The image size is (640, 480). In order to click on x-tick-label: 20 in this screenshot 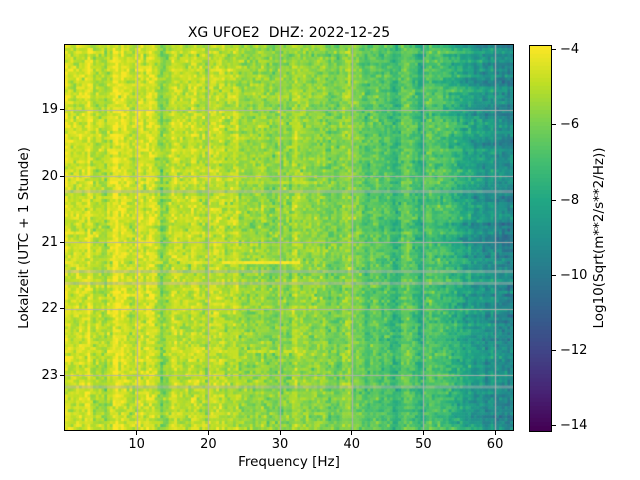, I will do `click(208, 444)`.